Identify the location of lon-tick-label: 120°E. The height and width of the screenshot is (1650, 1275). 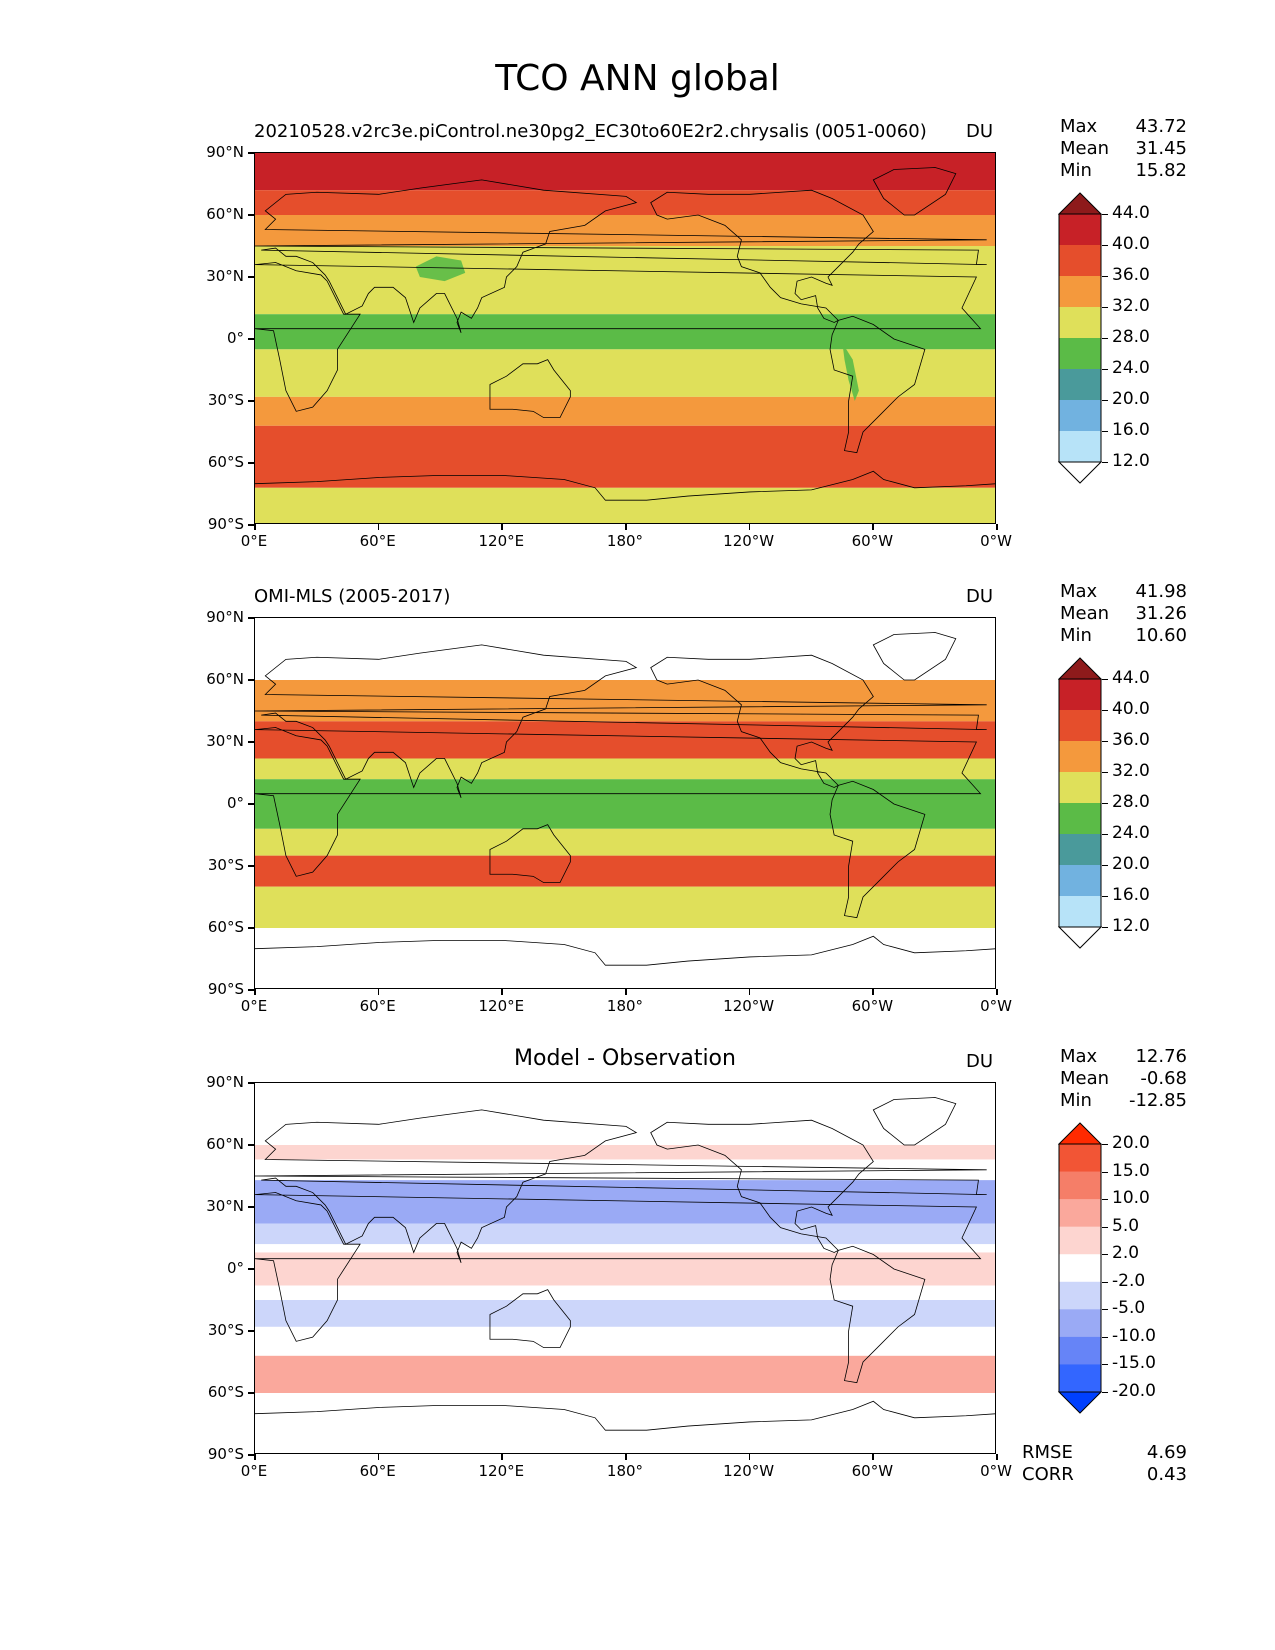
(501, 1006).